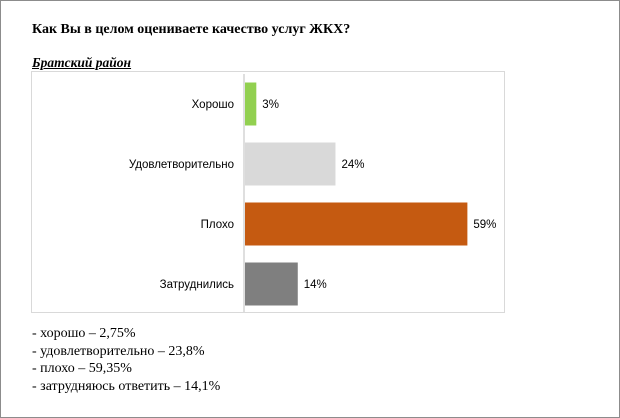 The image size is (620, 418). Describe the element at coordinates (84, 333) in the screenshot. I see `note-item: - хорошо – 2,75%` at that location.